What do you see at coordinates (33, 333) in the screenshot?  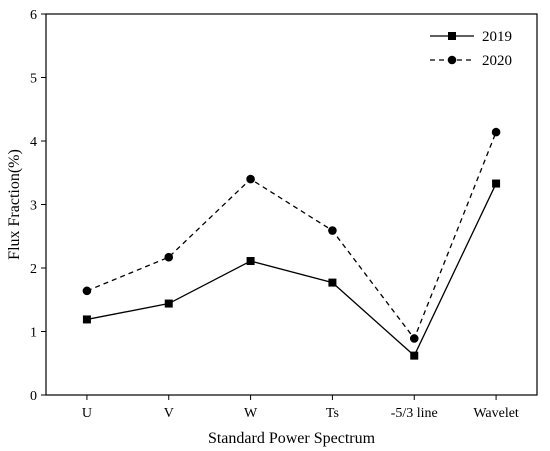 I see `y-tick-label: 1` at bounding box center [33, 333].